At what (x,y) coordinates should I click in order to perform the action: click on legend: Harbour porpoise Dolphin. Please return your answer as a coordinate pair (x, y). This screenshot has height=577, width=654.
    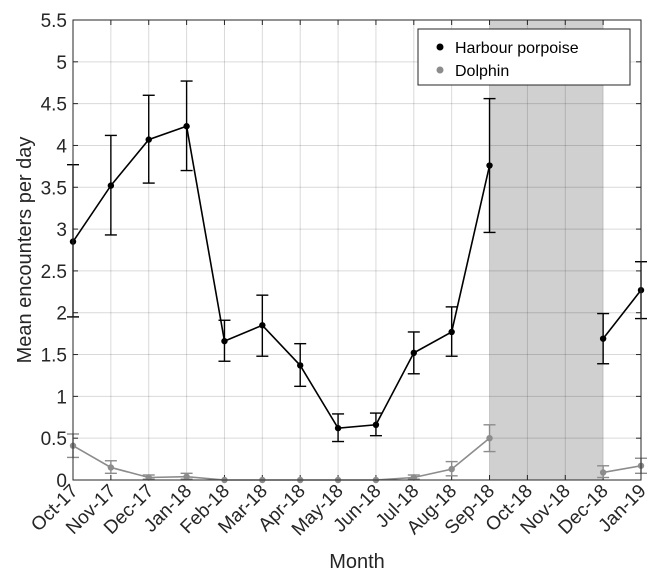
    Looking at the image, I should click on (524, 57).